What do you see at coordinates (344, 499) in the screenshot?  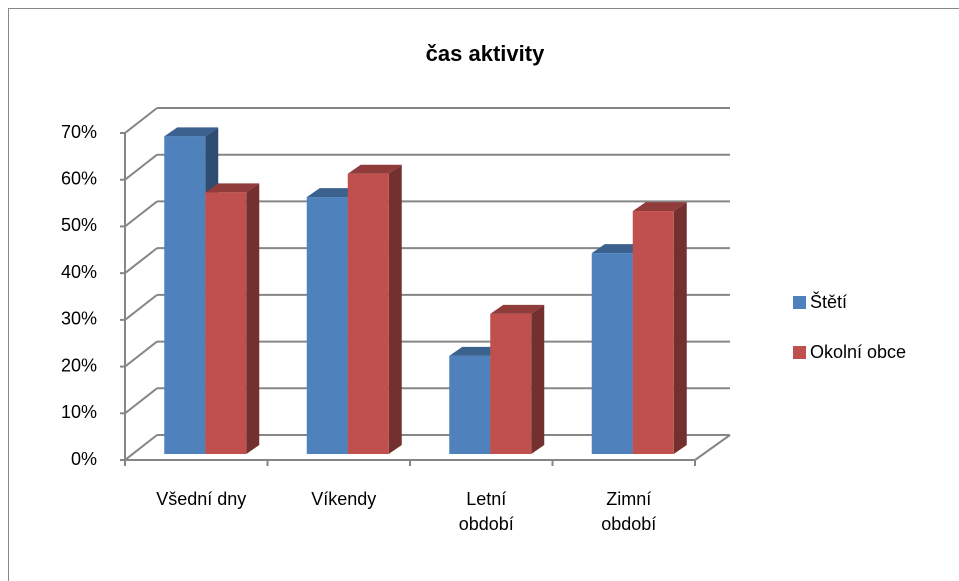 I see `x-tick-label: Víkendy` at bounding box center [344, 499].